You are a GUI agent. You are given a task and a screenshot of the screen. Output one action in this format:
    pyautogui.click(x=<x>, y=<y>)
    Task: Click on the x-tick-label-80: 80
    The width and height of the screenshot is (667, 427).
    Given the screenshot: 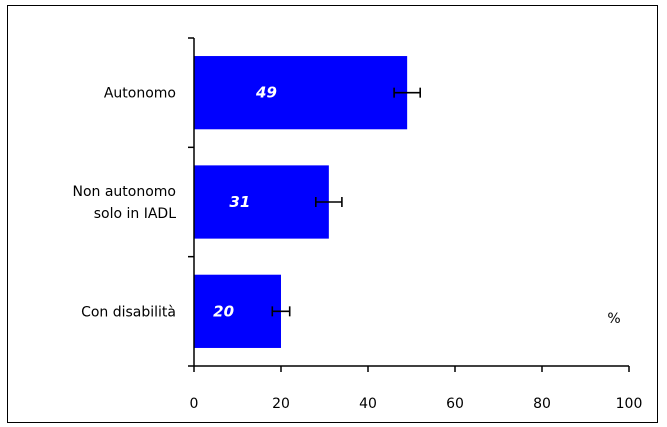 What is the action you would take?
    pyautogui.click(x=542, y=404)
    